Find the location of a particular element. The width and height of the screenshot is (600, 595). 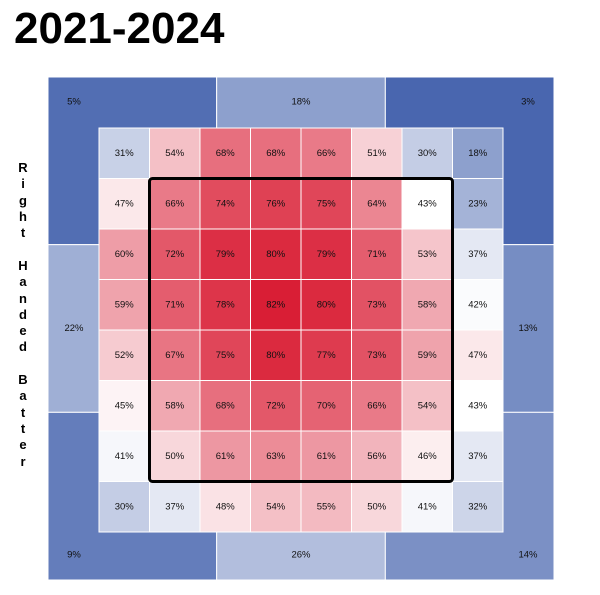

heatmap-cell-label: 43% is located at coordinates (478, 405).